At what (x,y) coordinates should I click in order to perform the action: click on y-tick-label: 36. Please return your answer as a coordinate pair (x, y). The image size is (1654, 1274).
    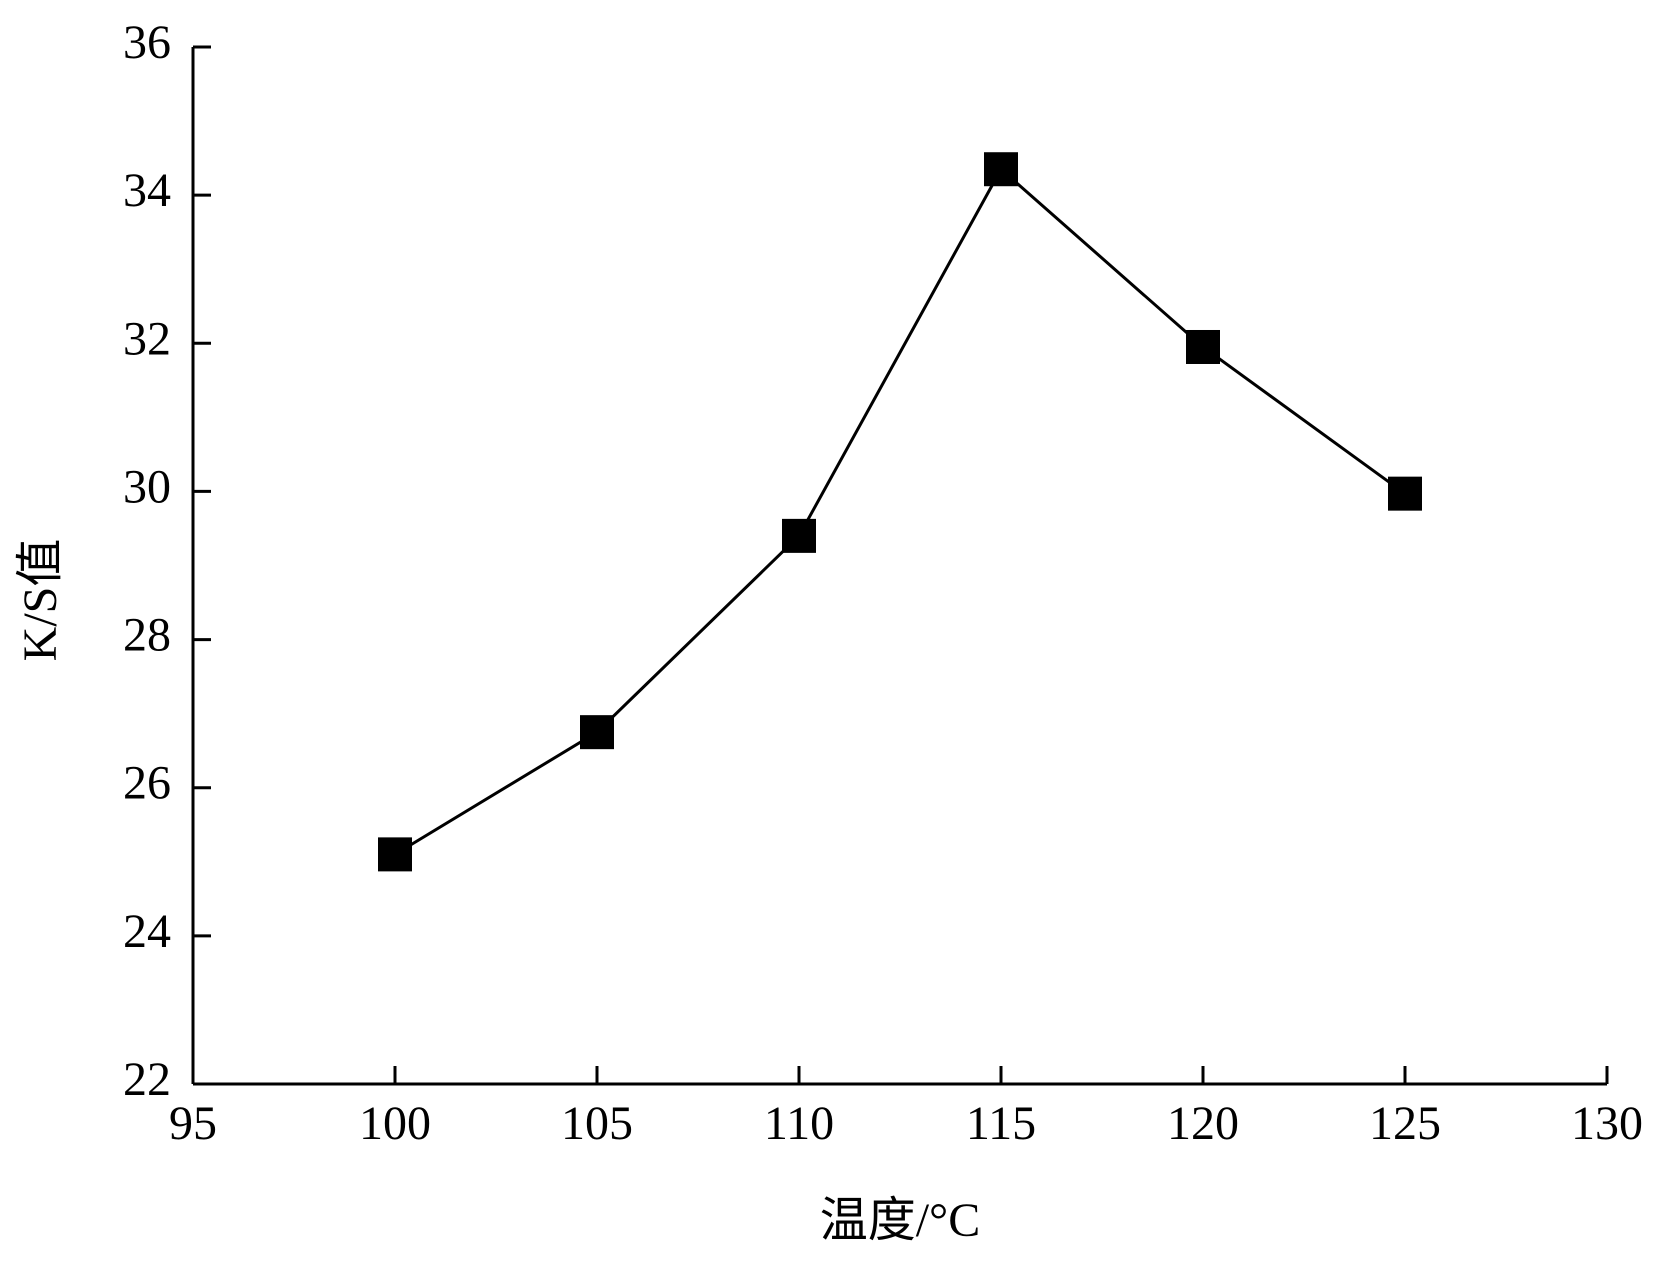
    Looking at the image, I should click on (147, 42).